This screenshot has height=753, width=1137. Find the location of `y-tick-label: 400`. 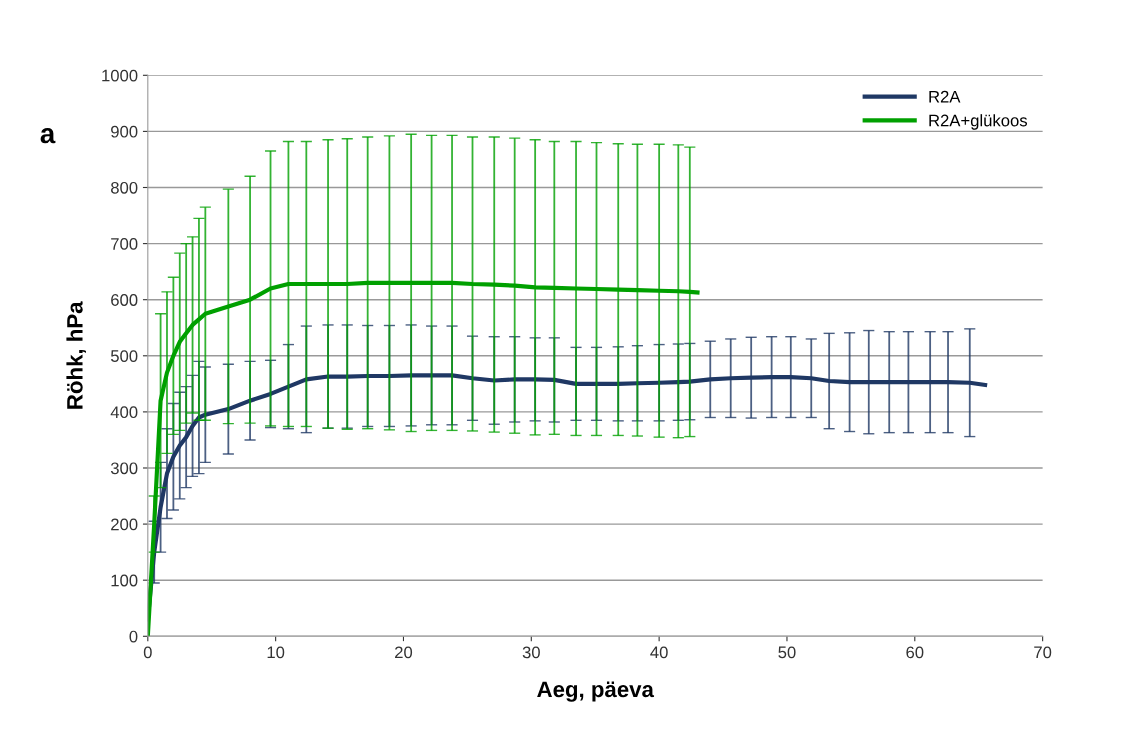

y-tick-label: 400 is located at coordinates (124, 412).